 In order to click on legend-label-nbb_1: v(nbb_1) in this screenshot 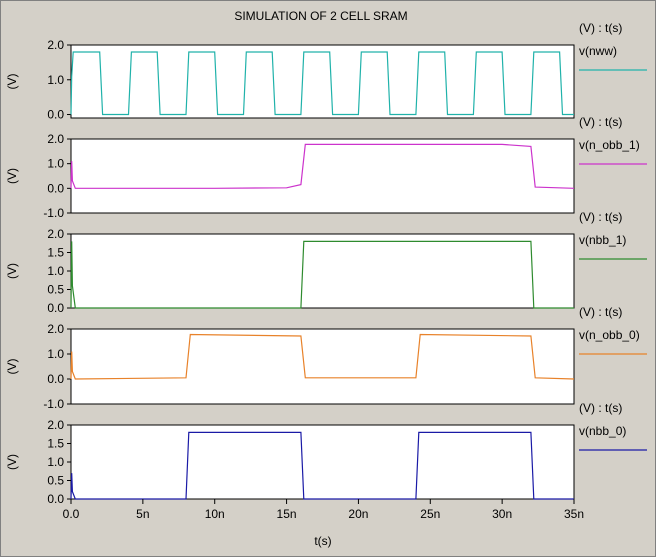, I will do `click(602, 240)`.